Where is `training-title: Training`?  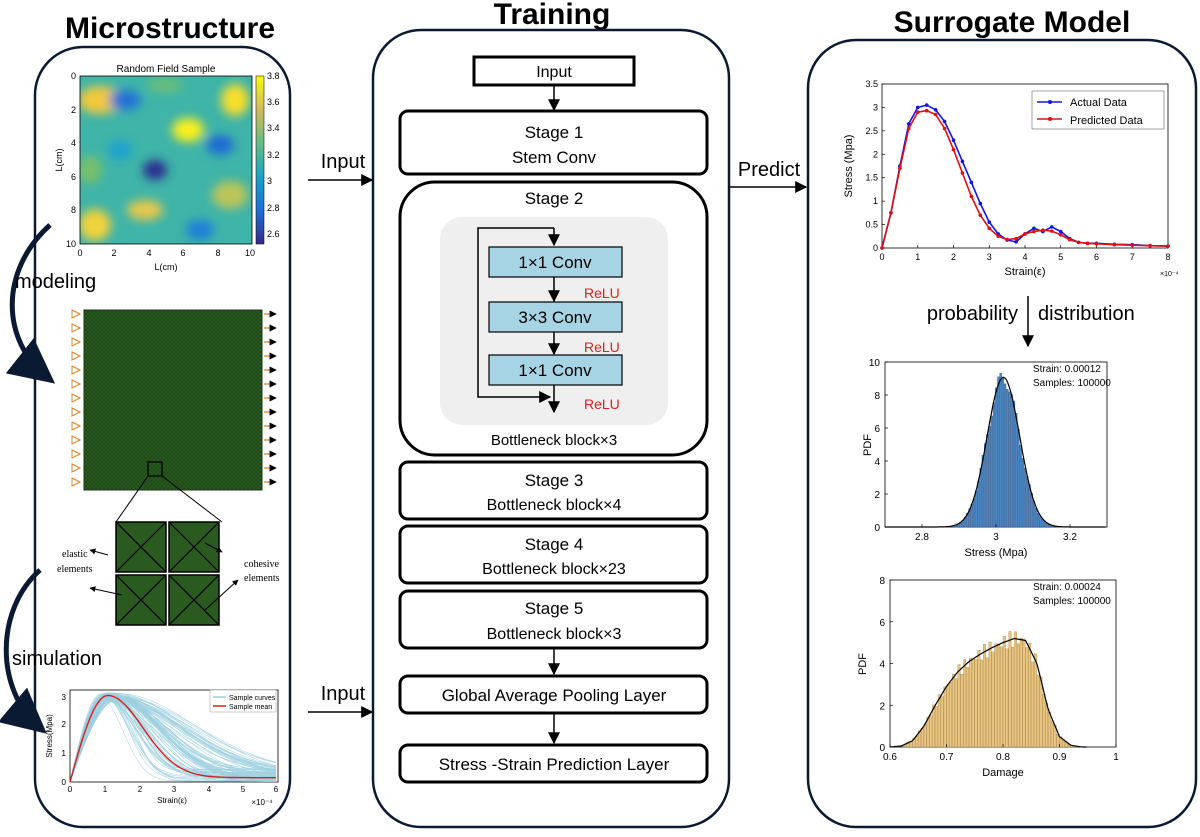
training-title: Training is located at coordinates (552, 15).